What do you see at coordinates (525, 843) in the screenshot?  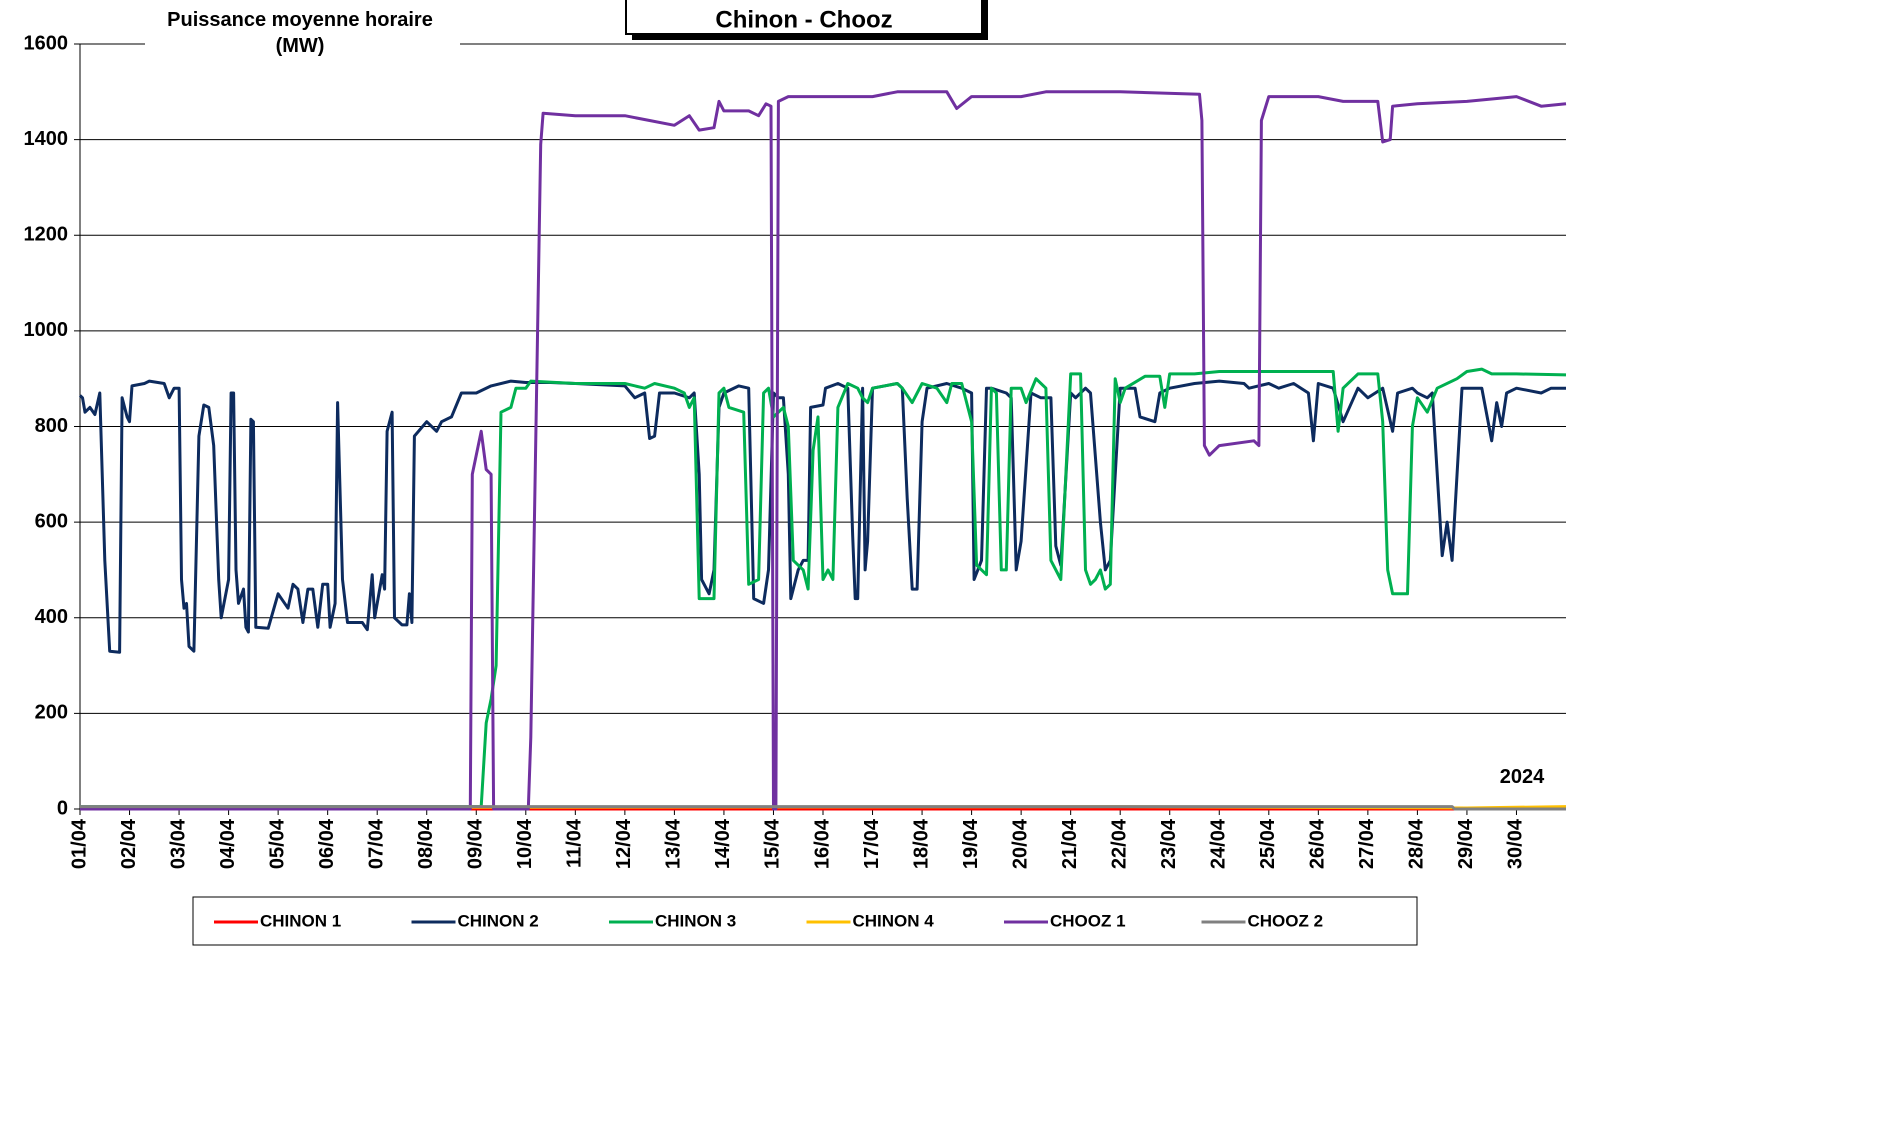 I see `x-tick-label: 10/04` at bounding box center [525, 843].